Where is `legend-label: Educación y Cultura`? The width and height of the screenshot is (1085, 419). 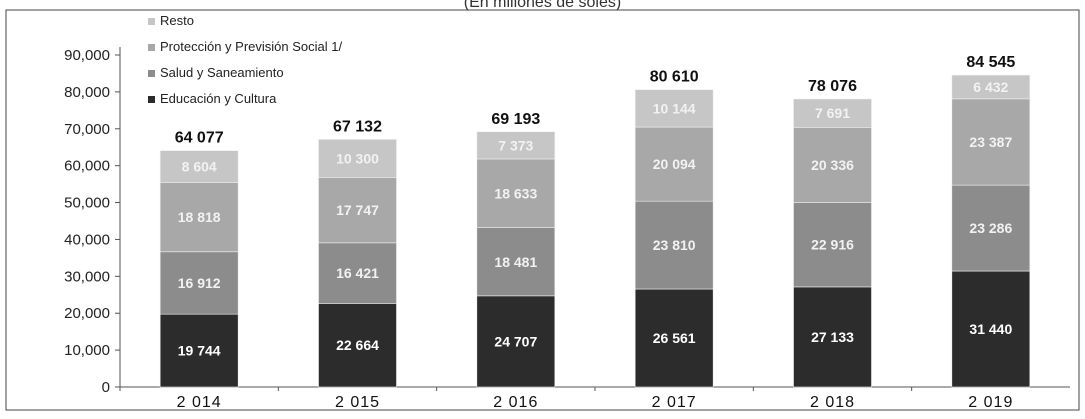 legend-label: Educación y Cultura is located at coordinates (218, 98).